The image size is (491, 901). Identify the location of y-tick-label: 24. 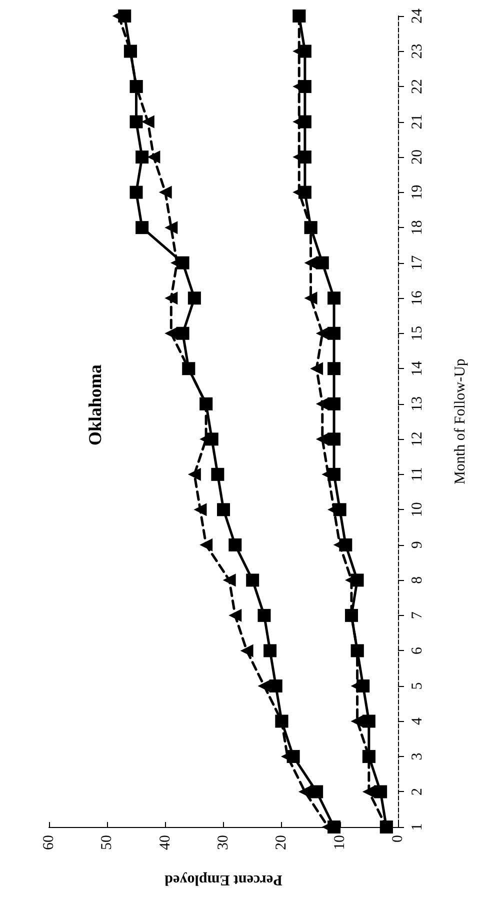
(418, 16).